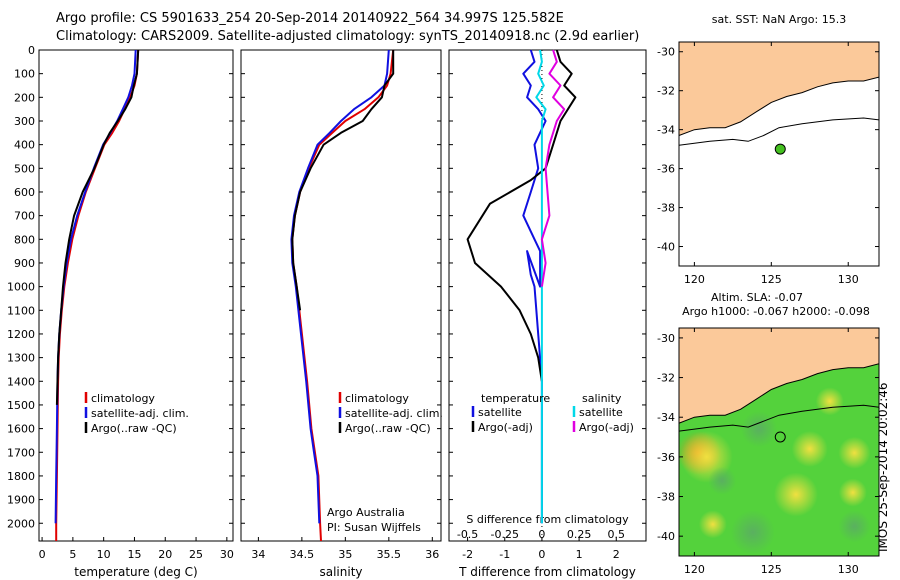 This screenshot has width=900, height=580. Describe the element at coordinates (666, 91) in the screenshot. I see `sst-map-lat-tick-label: -32` at that location.